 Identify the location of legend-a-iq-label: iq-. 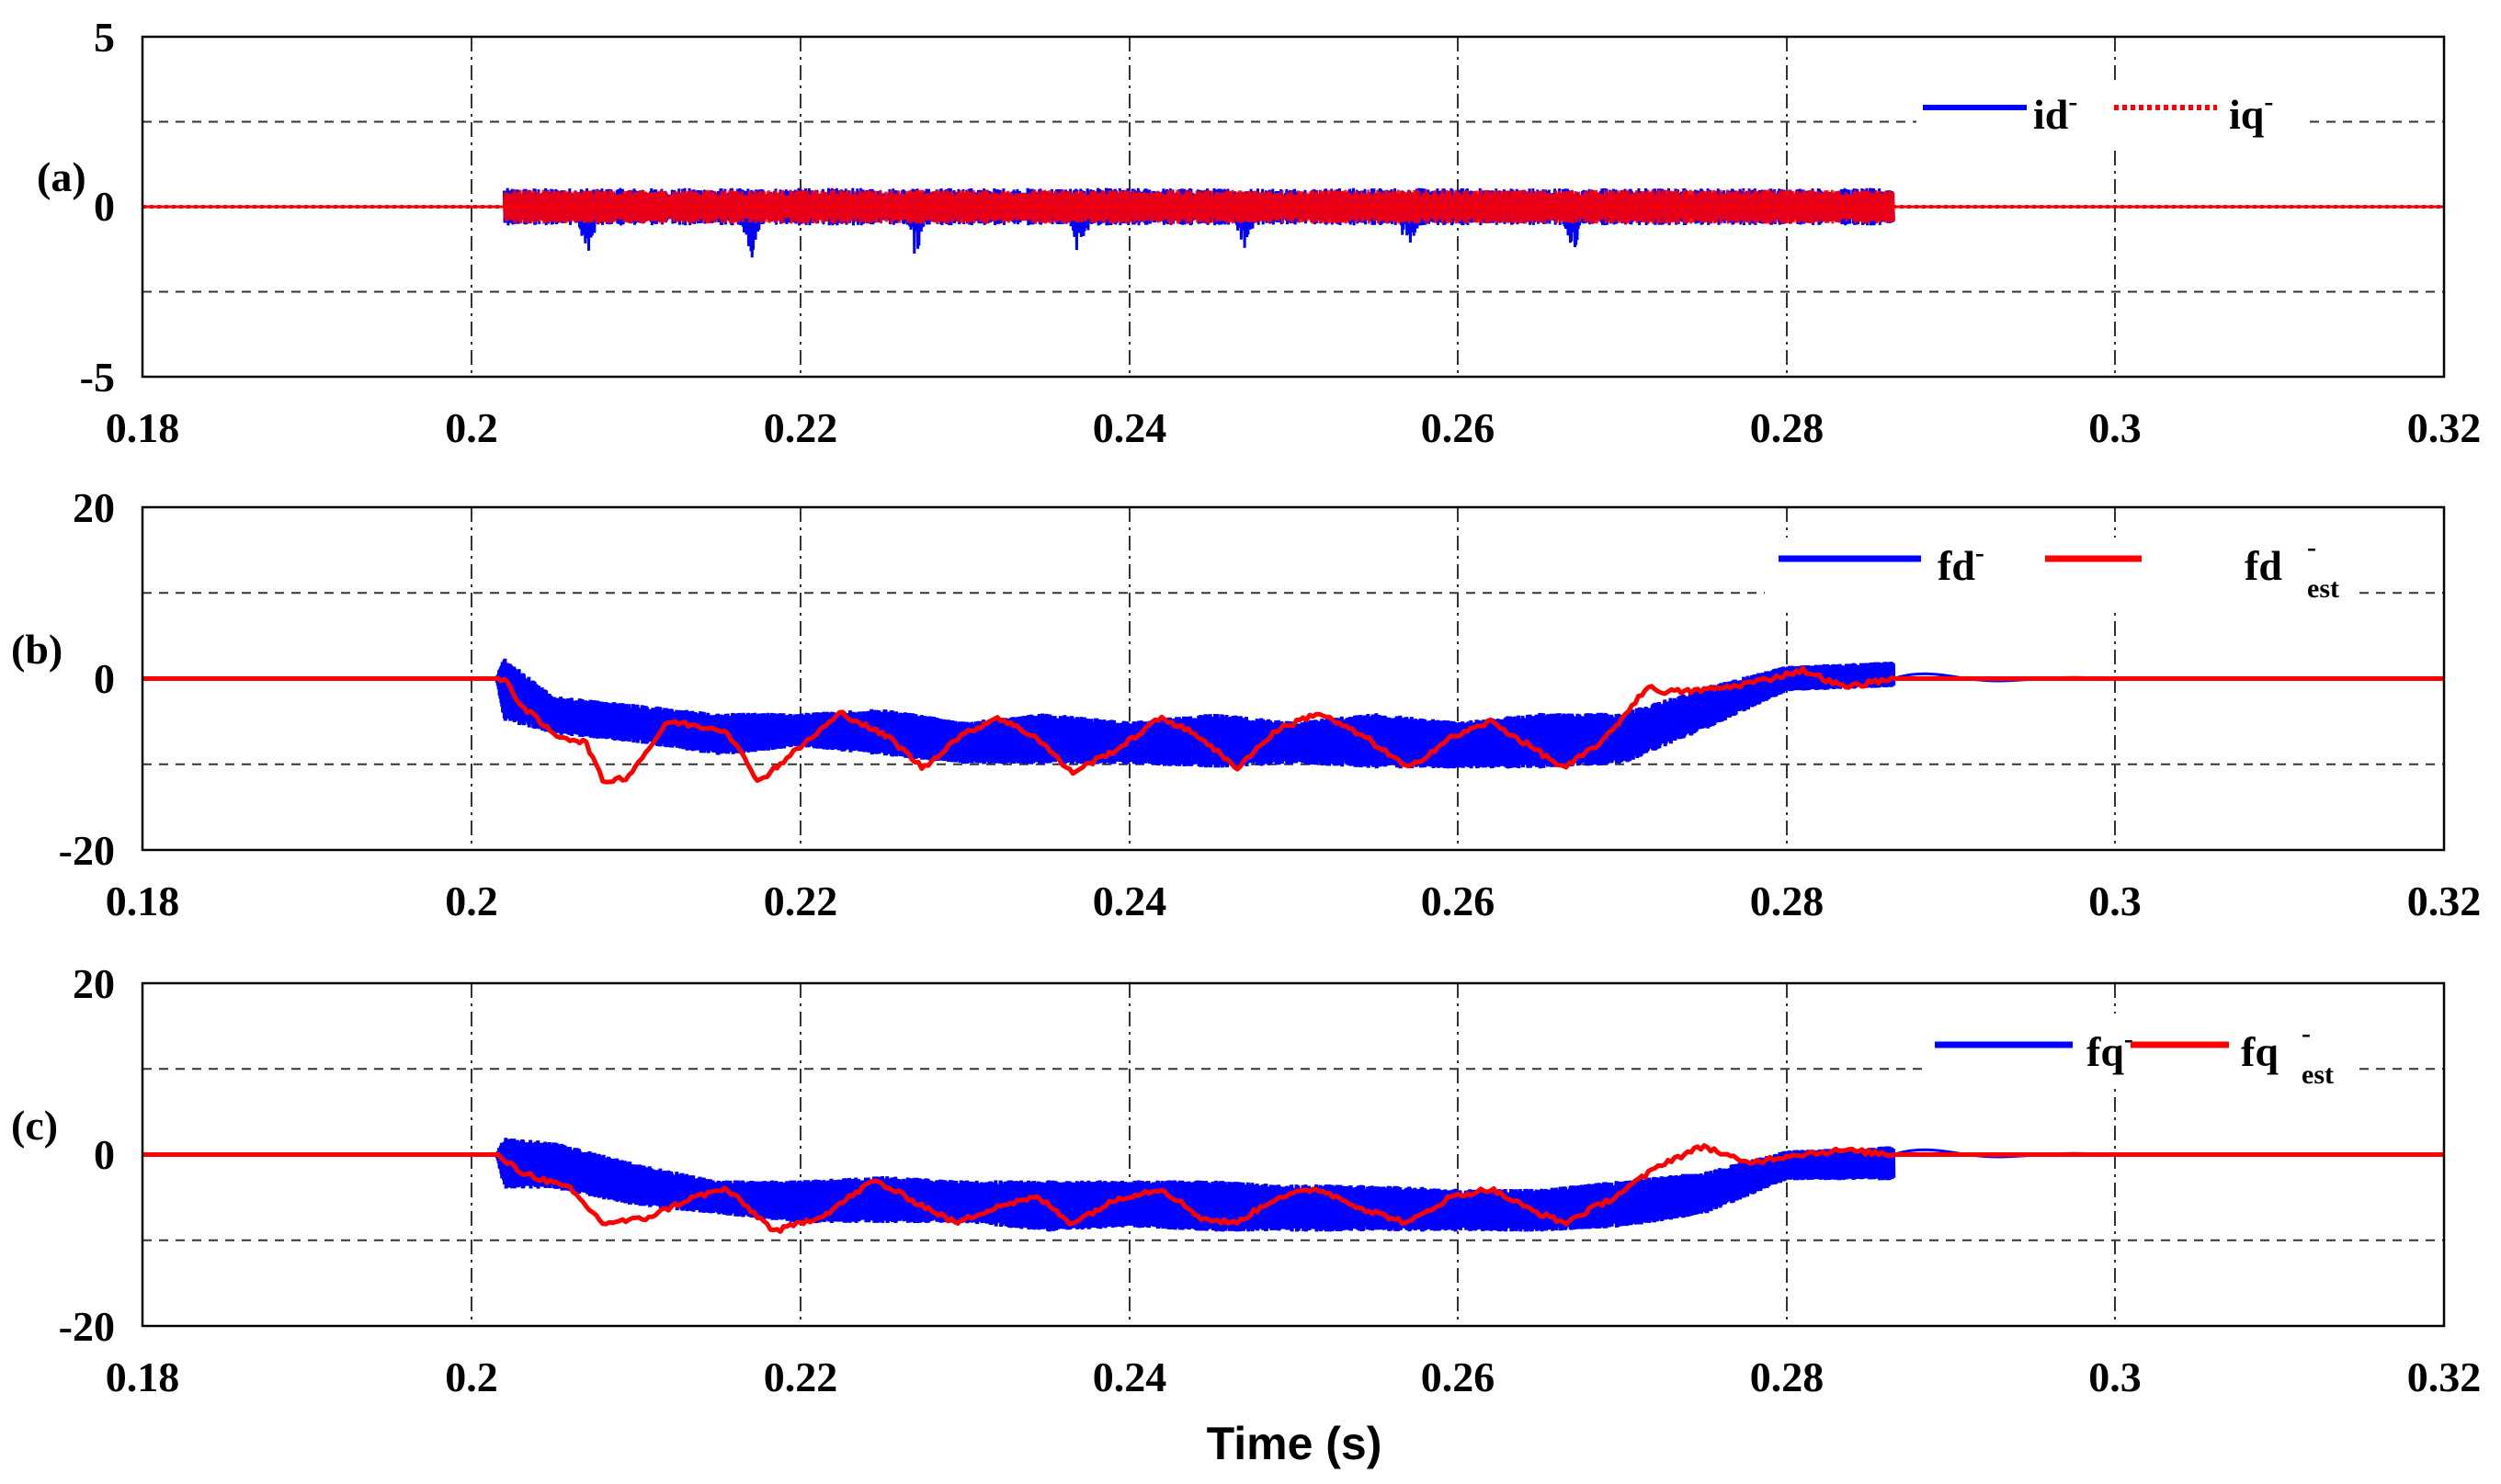
(2251, 112).